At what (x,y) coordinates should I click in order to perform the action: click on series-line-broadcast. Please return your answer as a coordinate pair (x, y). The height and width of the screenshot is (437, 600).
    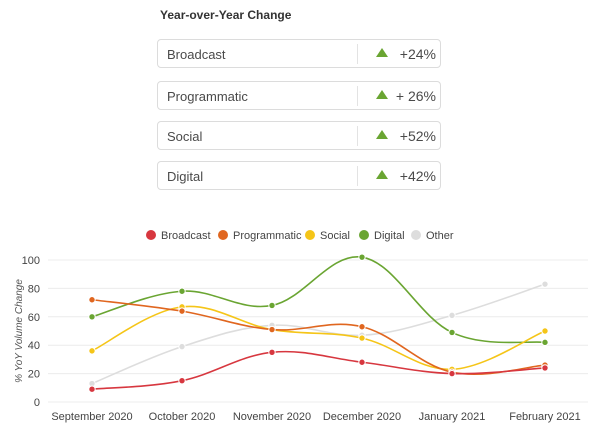
    Looking at the image, I should click on (318, 370).